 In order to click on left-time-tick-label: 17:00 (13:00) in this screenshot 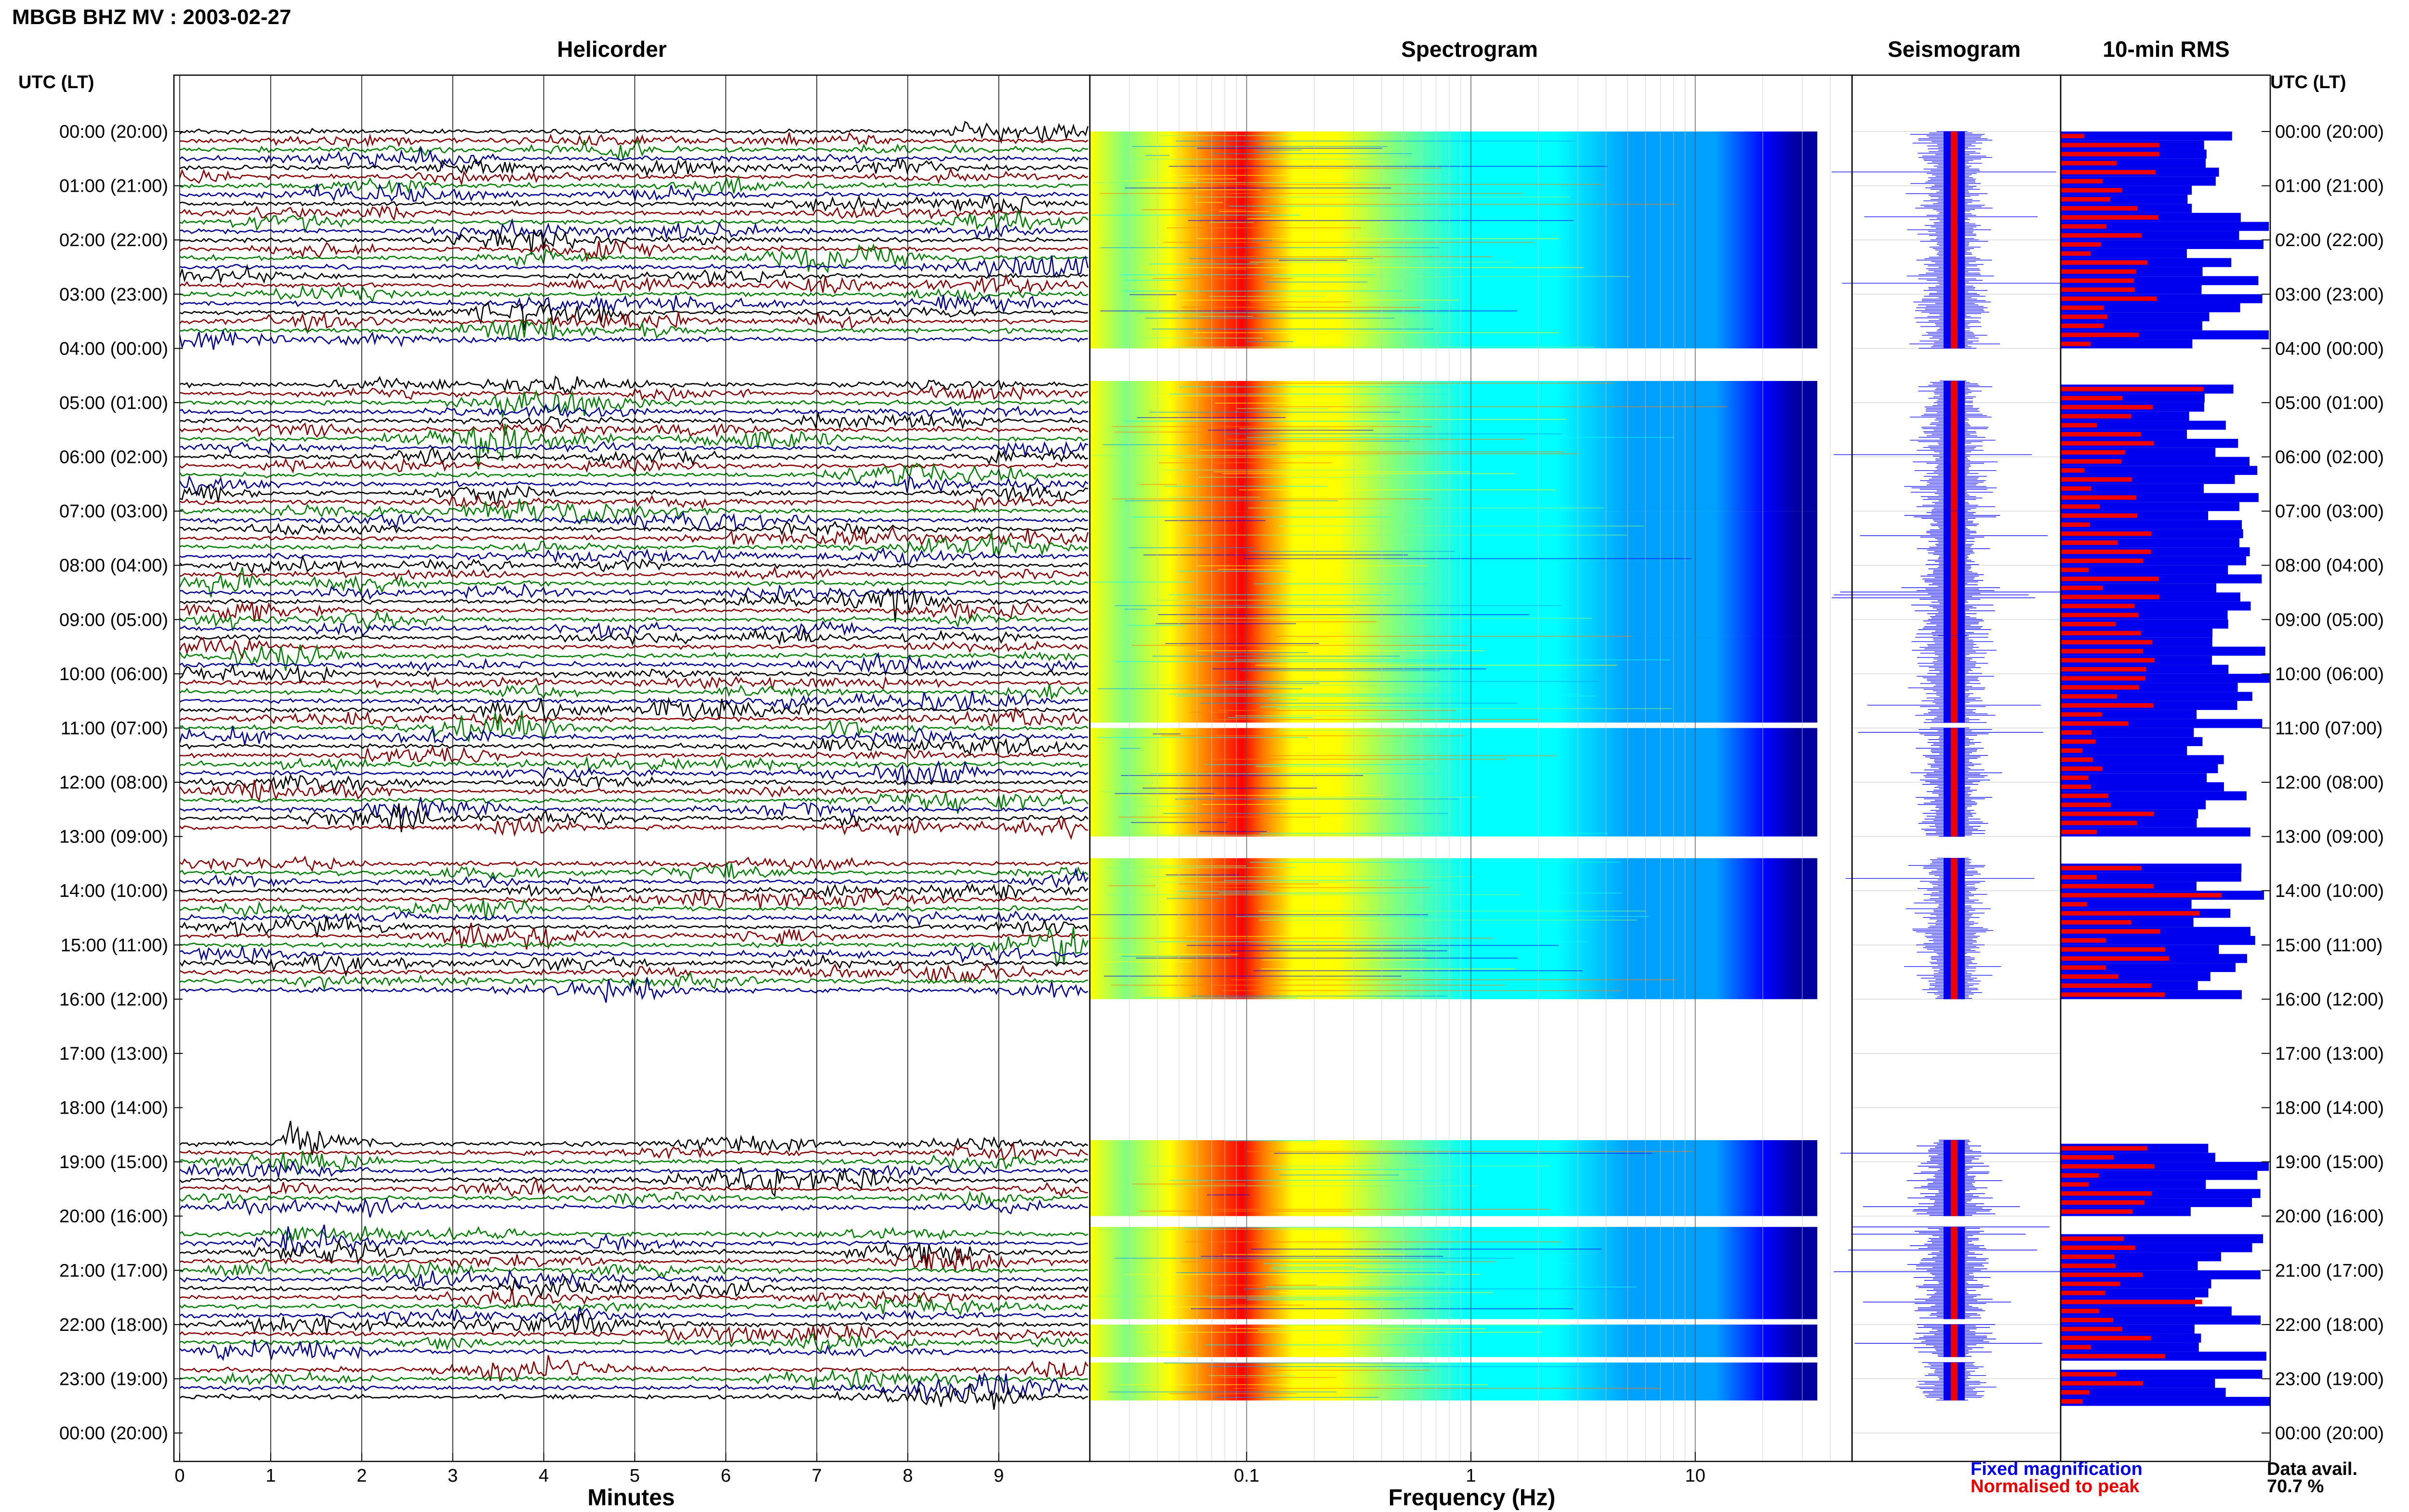, I will do `click(113, 1054)`.